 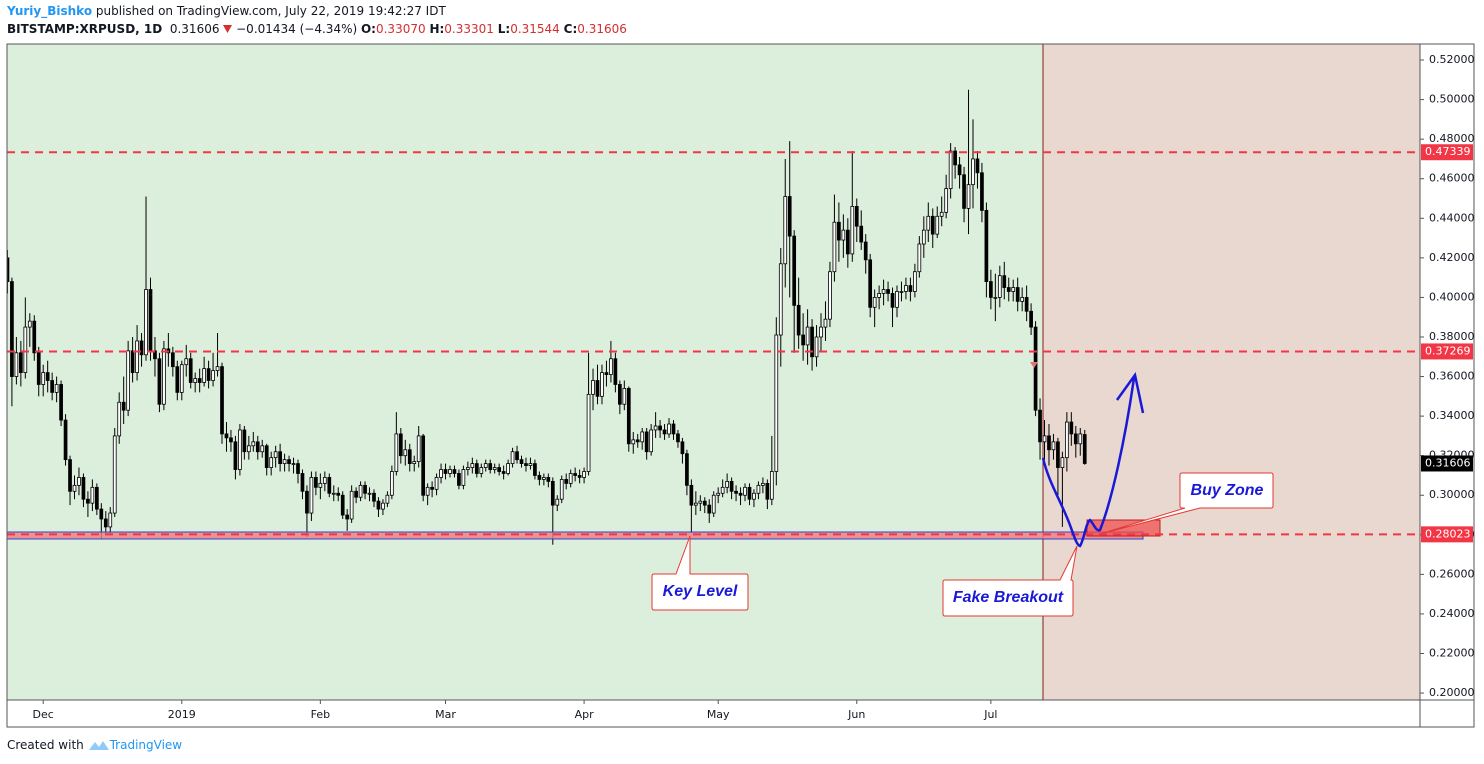 I want to click on callout: Fake Breakout, so click(x=1010, y=581).